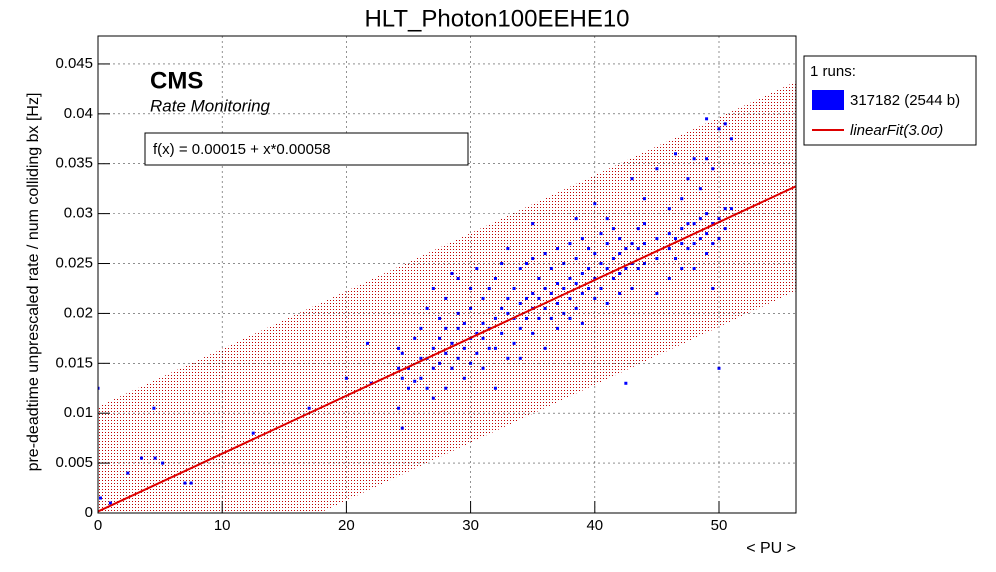 The image size is (996, 572). Describe the element at coordinates (833, 71) in the screenshot. I see `legend-title: 1 runs:` at that location.